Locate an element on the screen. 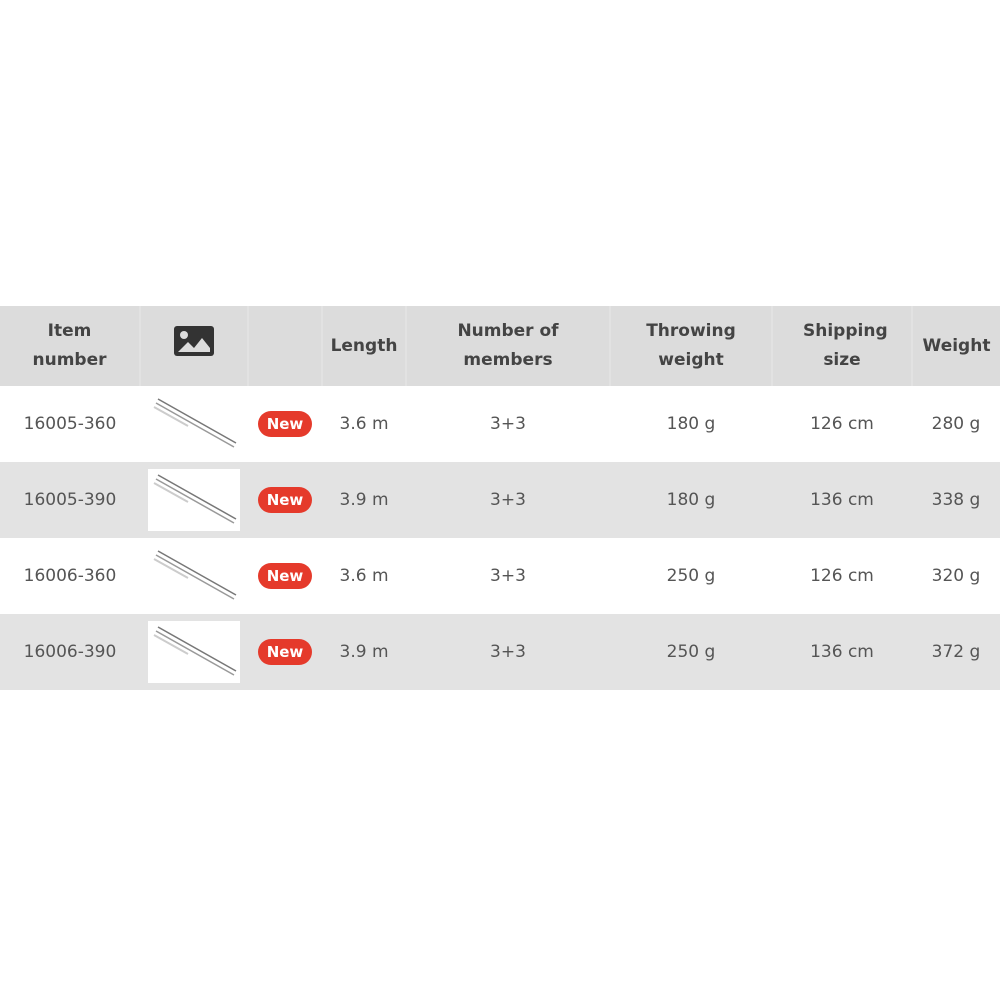 The image size is (1000, 1000). header-shipping-size: Shipping size is located at coordinates (842, 346).